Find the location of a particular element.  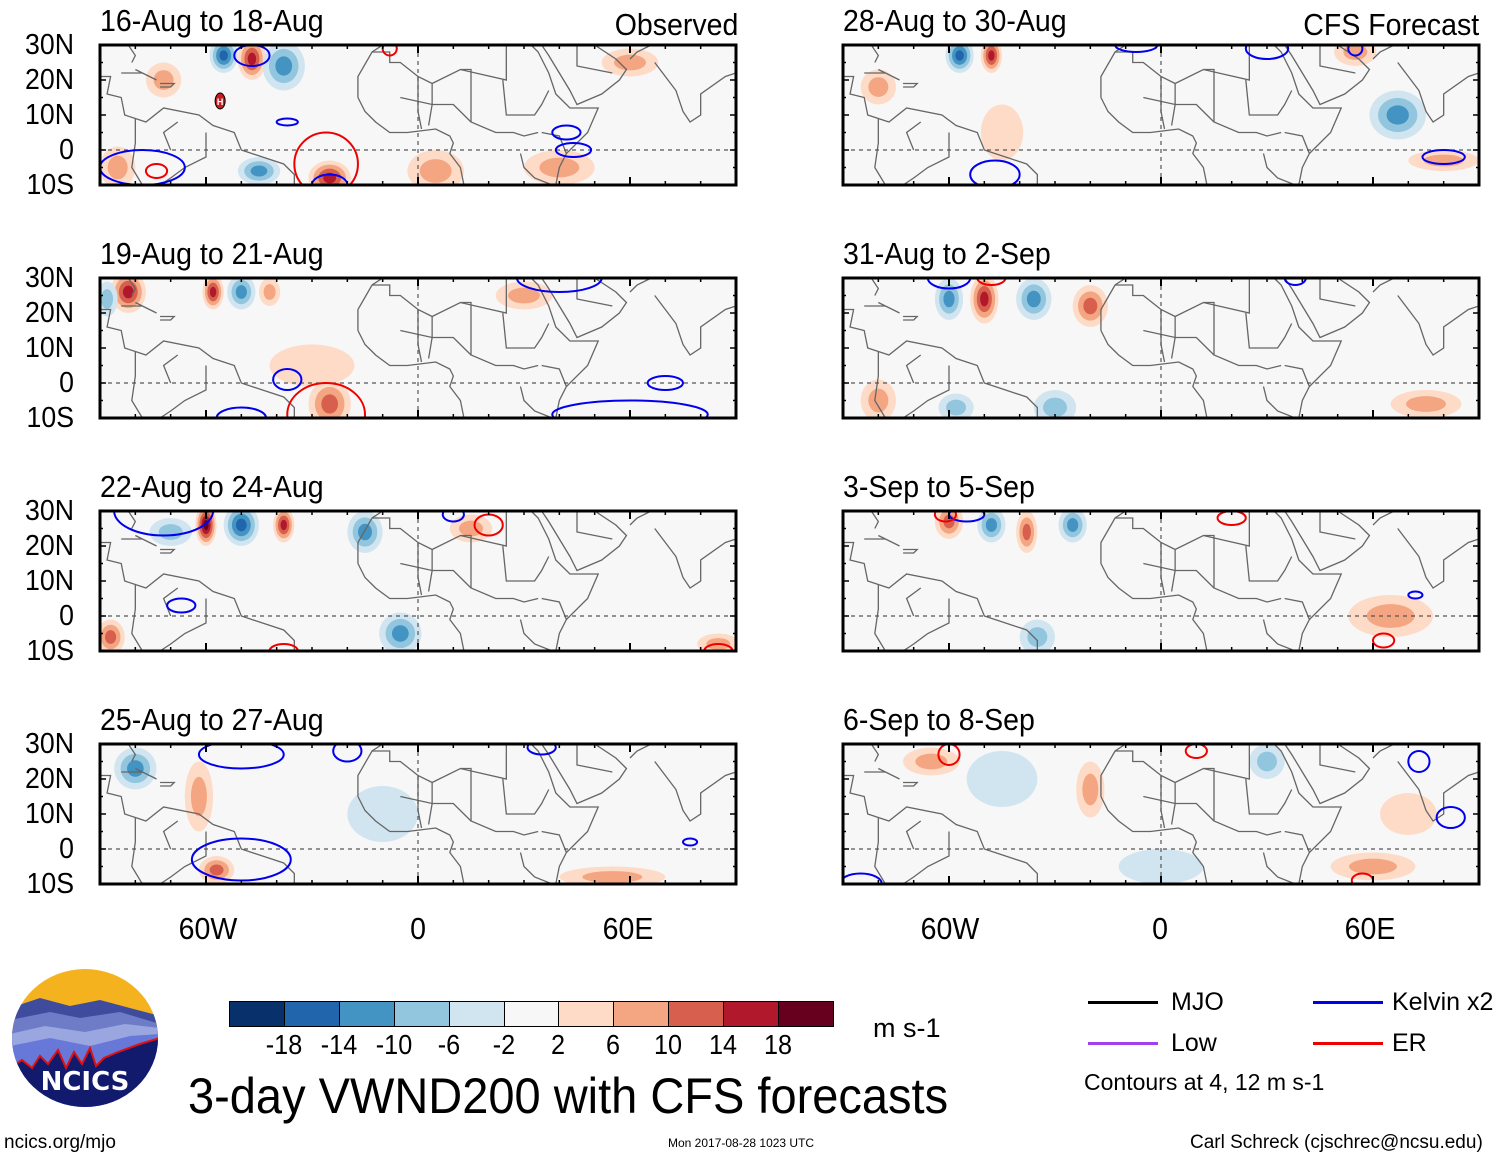

panel-title: 28-Aug to 30-Aug is located at coordinates (955, 20).